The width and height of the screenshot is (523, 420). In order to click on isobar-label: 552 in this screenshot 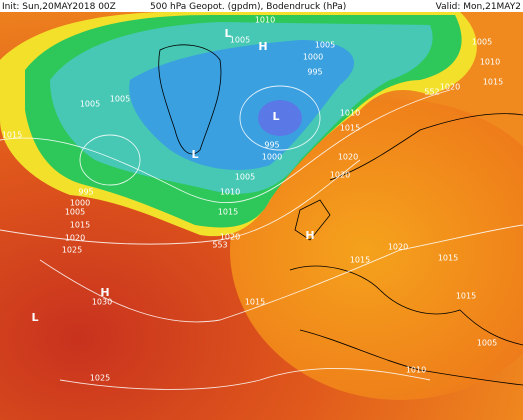, I will do `click(431, 92)`.